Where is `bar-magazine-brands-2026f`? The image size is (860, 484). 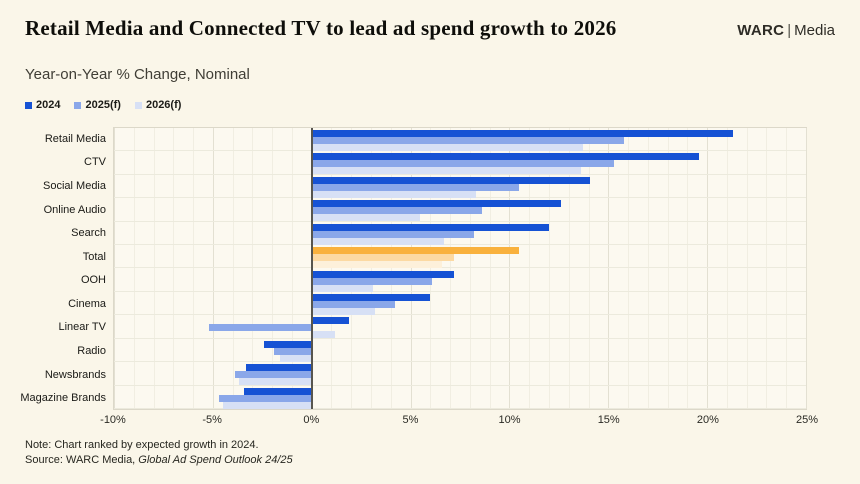
bar-magazine-brands-2026f is located at coordinates (267, 405).